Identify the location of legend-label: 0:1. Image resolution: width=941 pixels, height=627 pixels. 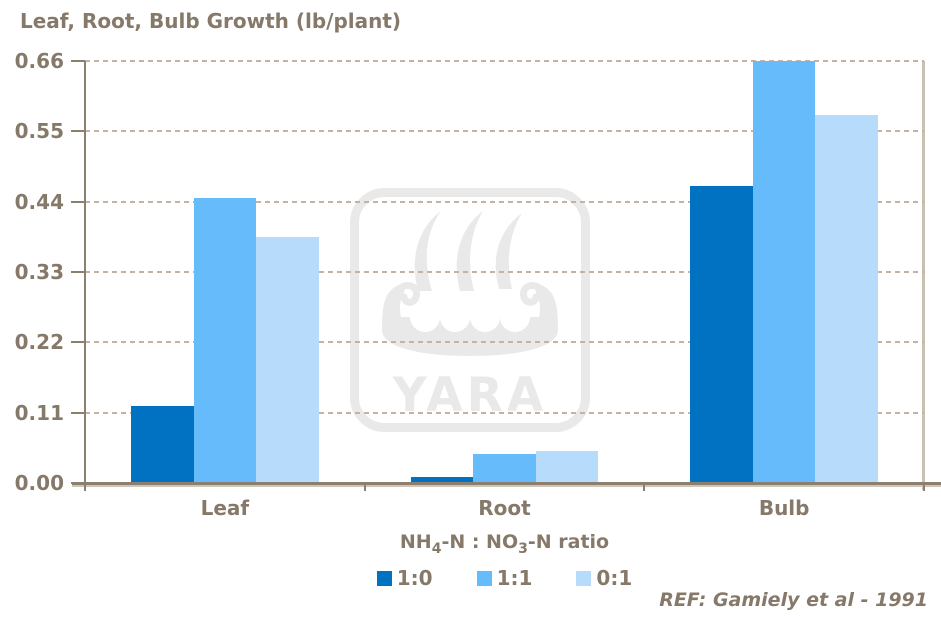
(614, 578).